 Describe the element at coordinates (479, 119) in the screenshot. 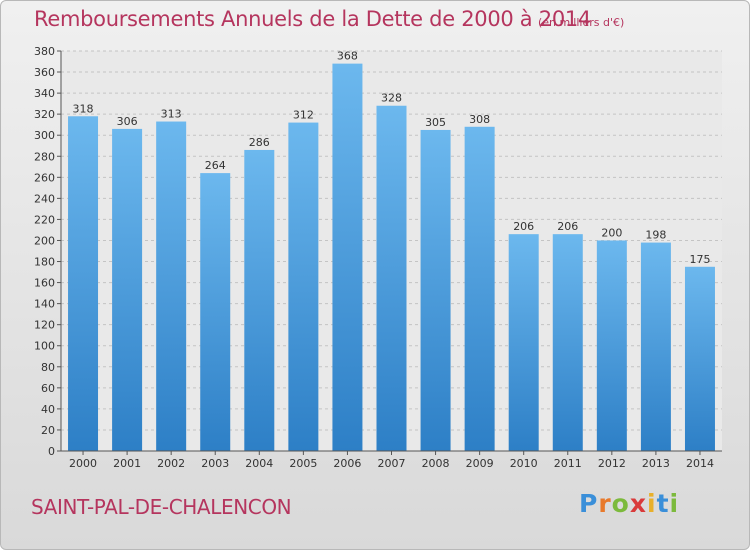

I see `data-label-2009: 308` at that location.